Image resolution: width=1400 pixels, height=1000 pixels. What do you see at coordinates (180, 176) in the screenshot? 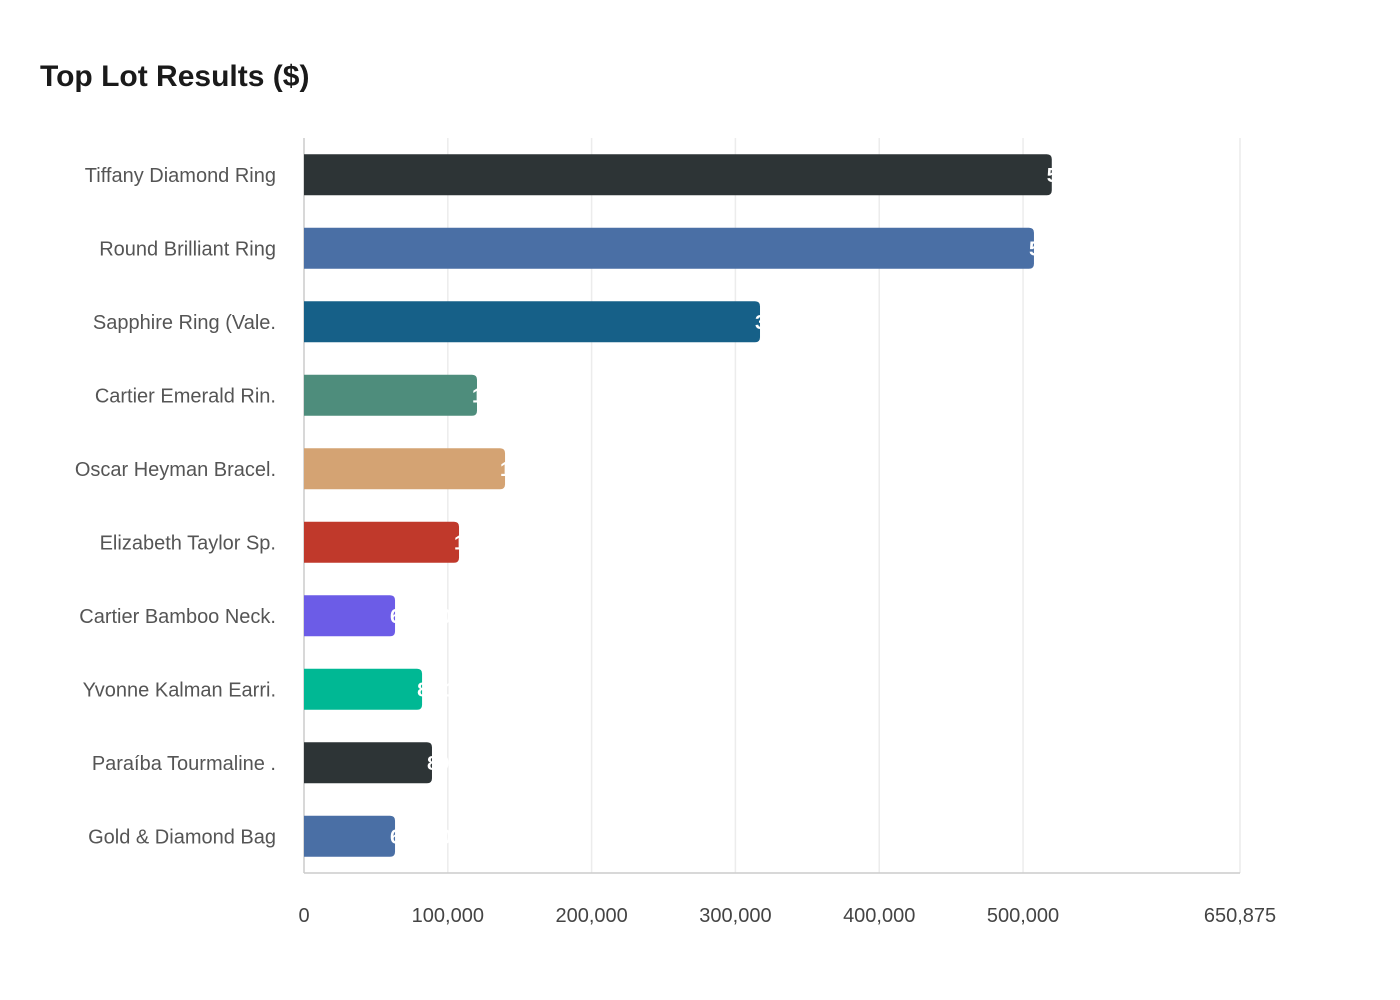
I see `category-label: Tiffany Diamond Ring` at bounding box center [180, 176].